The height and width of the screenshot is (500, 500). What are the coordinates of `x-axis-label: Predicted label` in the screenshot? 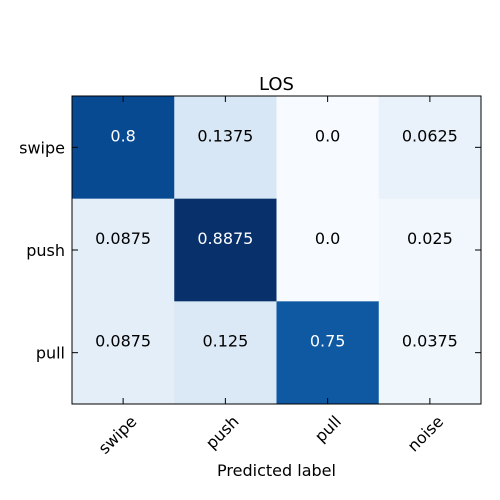 It's located at (276, 470).